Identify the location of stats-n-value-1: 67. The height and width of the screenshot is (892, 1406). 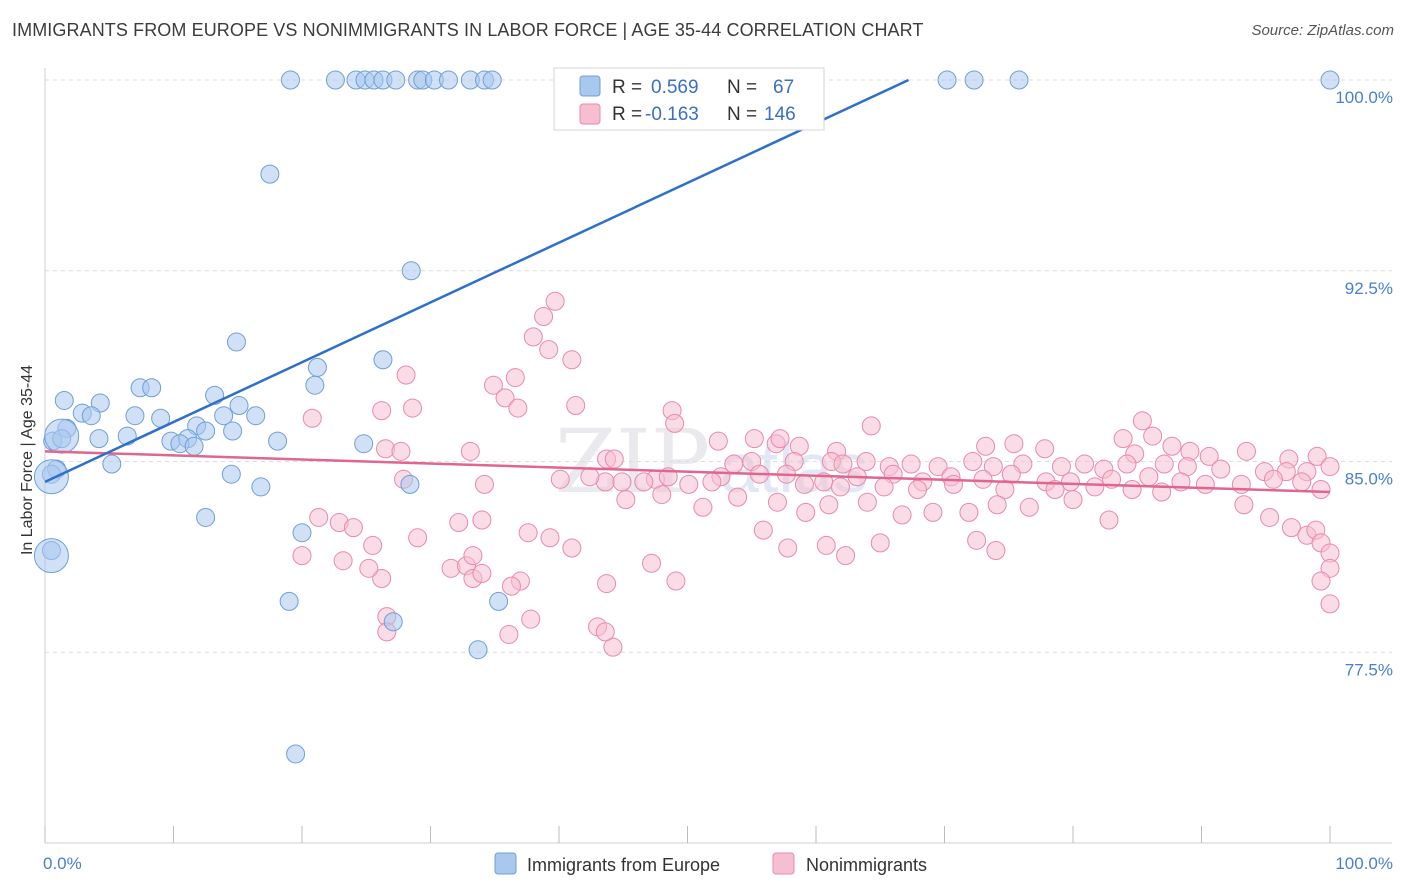
(783, 87).